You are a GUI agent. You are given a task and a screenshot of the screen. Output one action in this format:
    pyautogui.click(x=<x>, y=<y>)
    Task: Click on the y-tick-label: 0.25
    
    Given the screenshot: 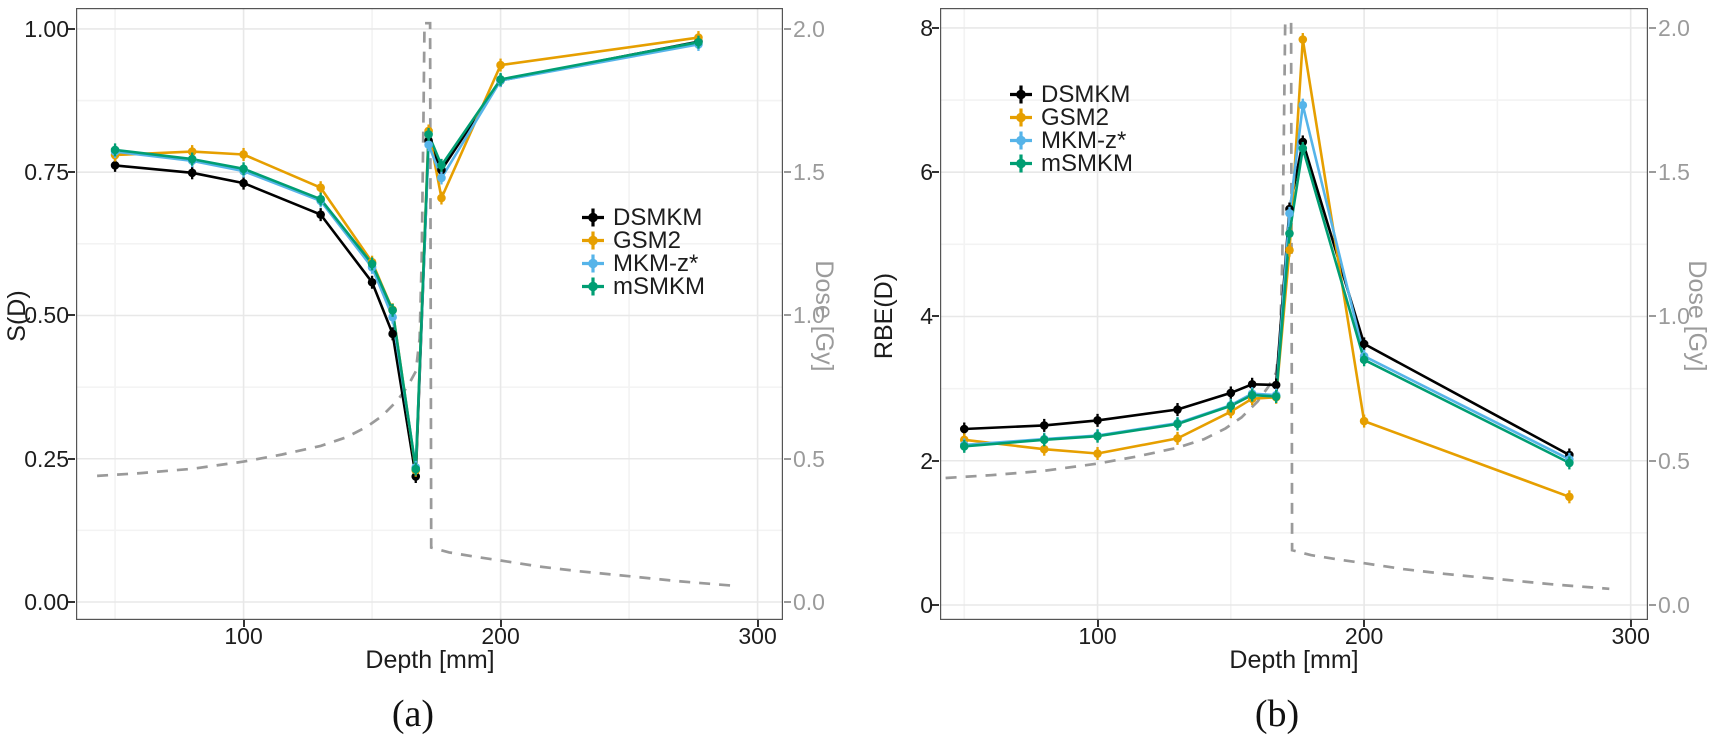 What is the action you would take?
    pyautogui.click(x=46, y=458)
    